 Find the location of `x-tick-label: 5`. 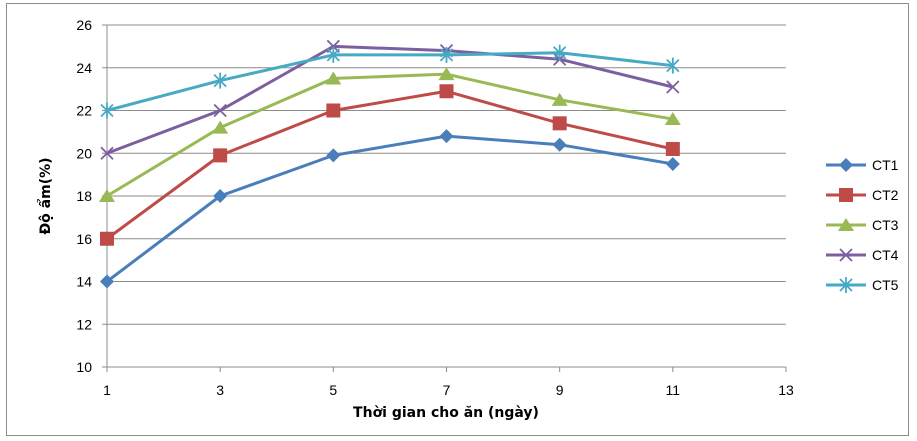

x-tick-label: 5 is located at coordinates (333, 390).